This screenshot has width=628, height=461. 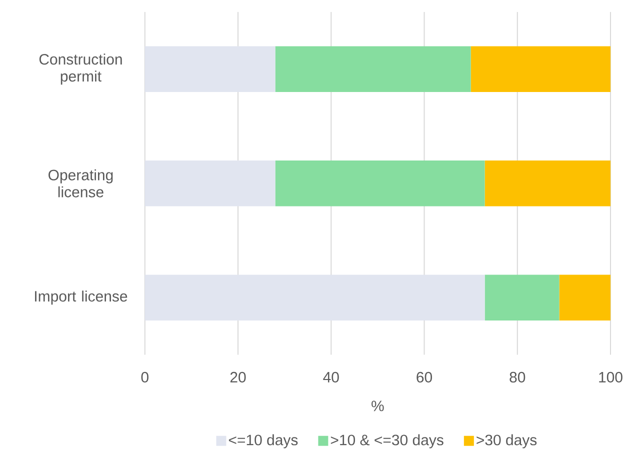 What do you see at coordinates (610, 377) in the screenshot?
I see `x-tick-label: 100` at bounding box center [610, 377].